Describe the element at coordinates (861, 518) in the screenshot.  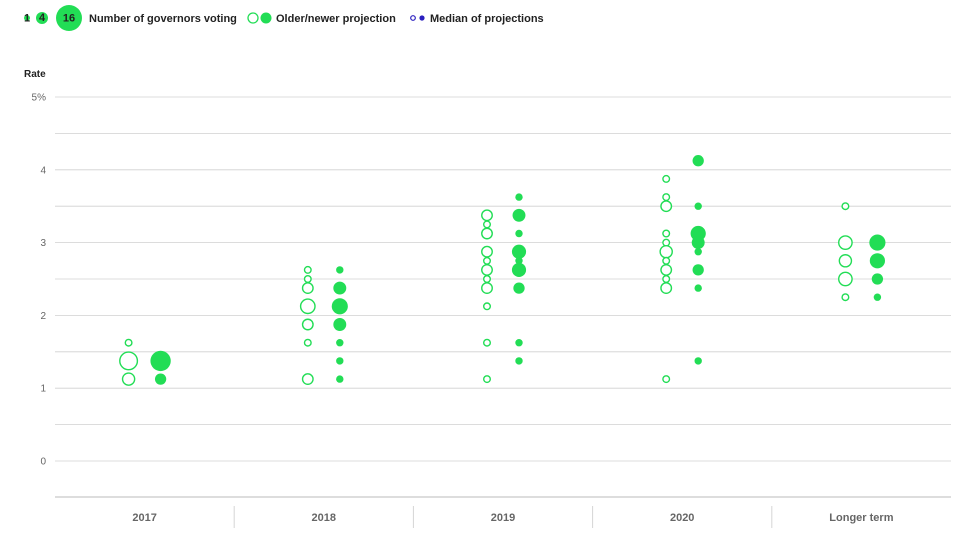
I see `x-tick-label: Longer term` at that location.